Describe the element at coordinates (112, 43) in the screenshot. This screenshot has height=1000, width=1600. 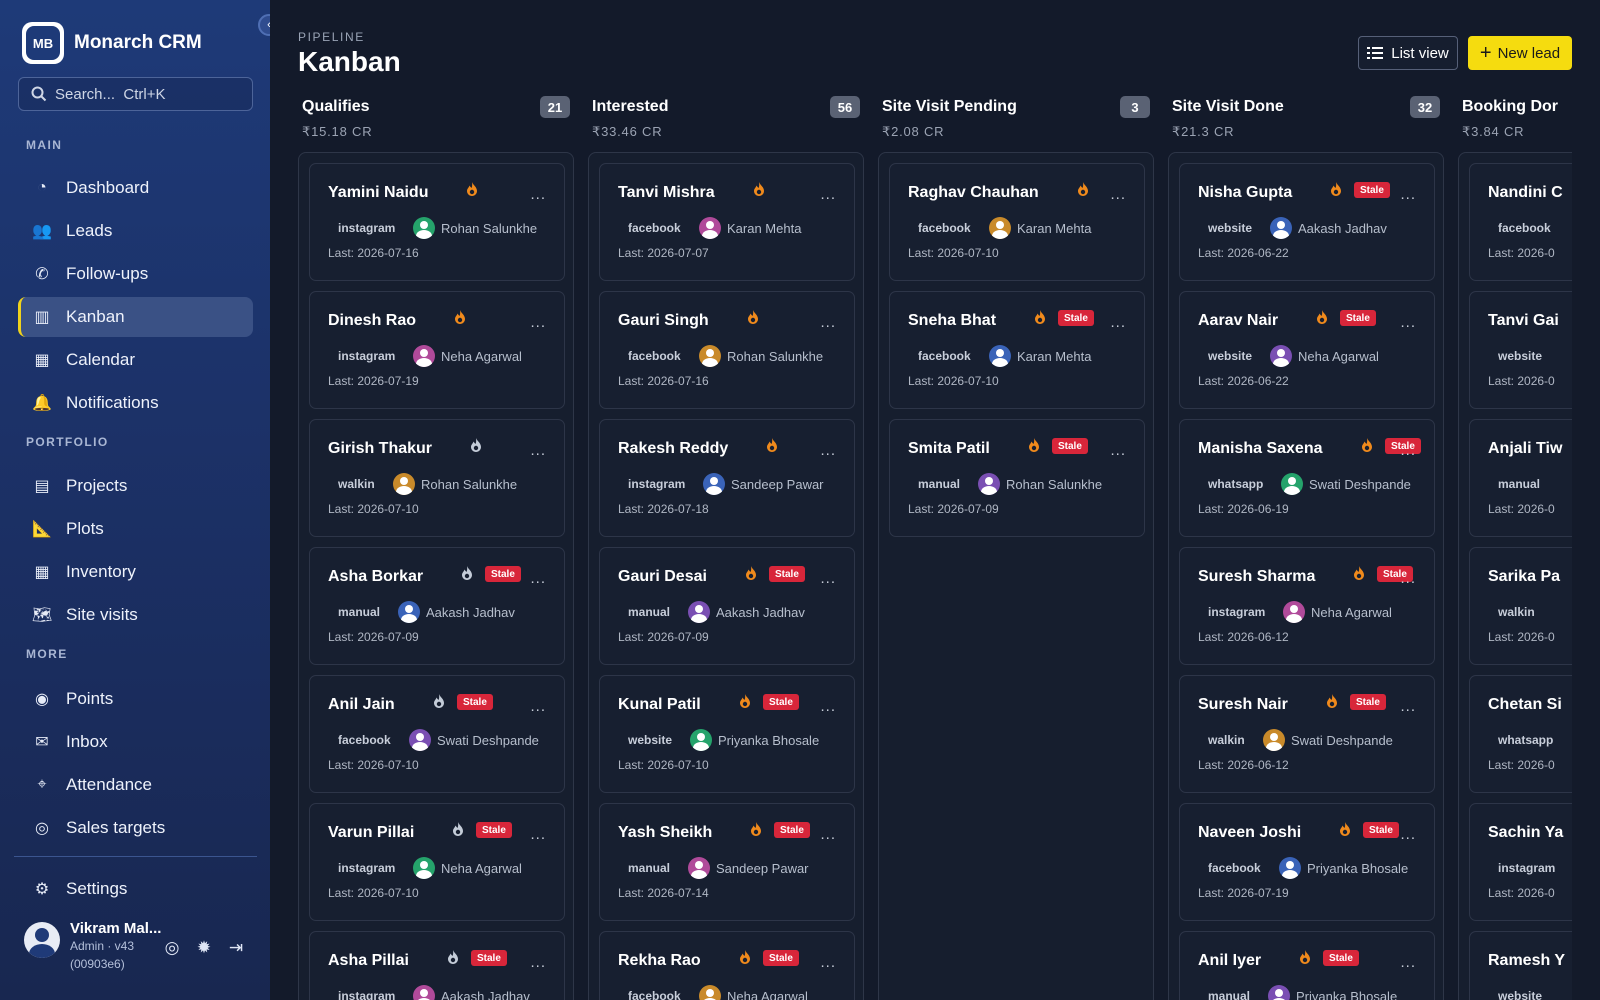
I see `brand: MB Monarch CRM` at that location.